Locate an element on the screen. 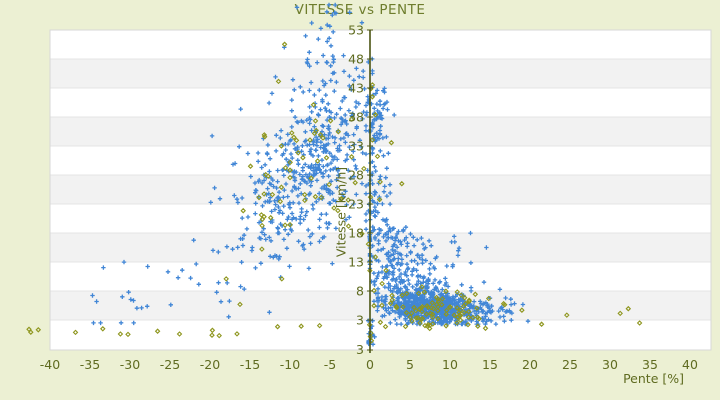  x-tick-labels: -40 -35 -30 -25 -20 -15 -10 -5 0 5 10 15 20 25 30 35 40 is located at coordinates (369, 364).